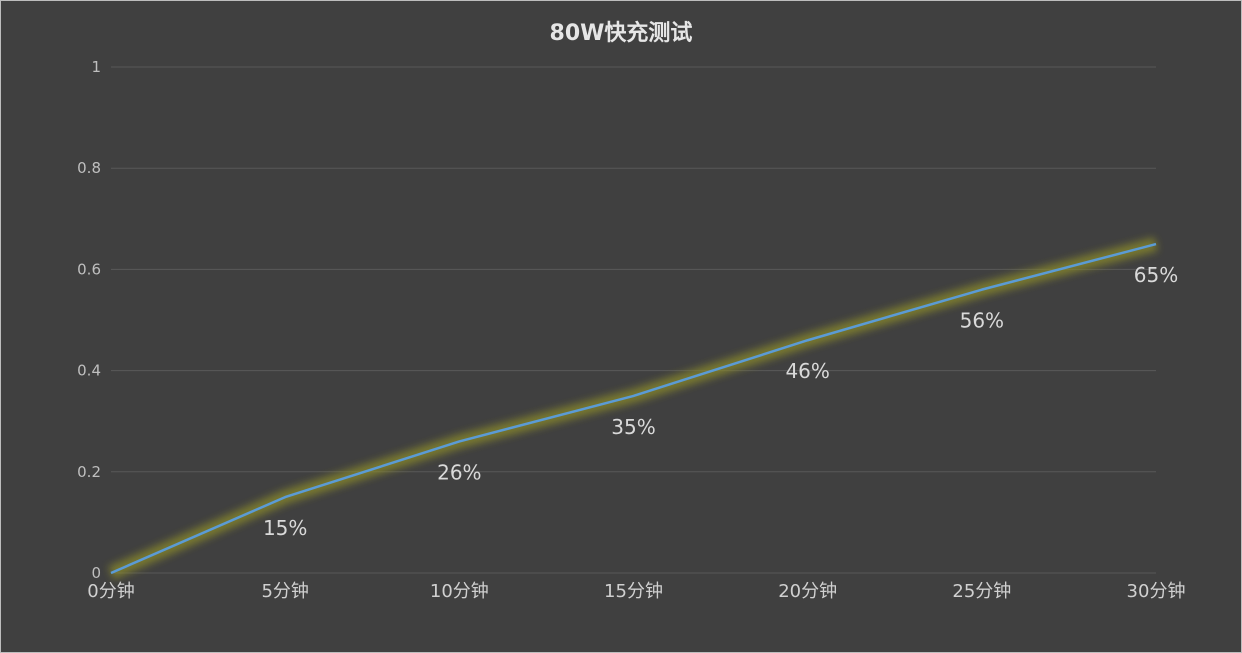  What do you see at coordinates (982, 321) in the screenshot?
I see `data-label: 56%` at bounding box center [982, 321].